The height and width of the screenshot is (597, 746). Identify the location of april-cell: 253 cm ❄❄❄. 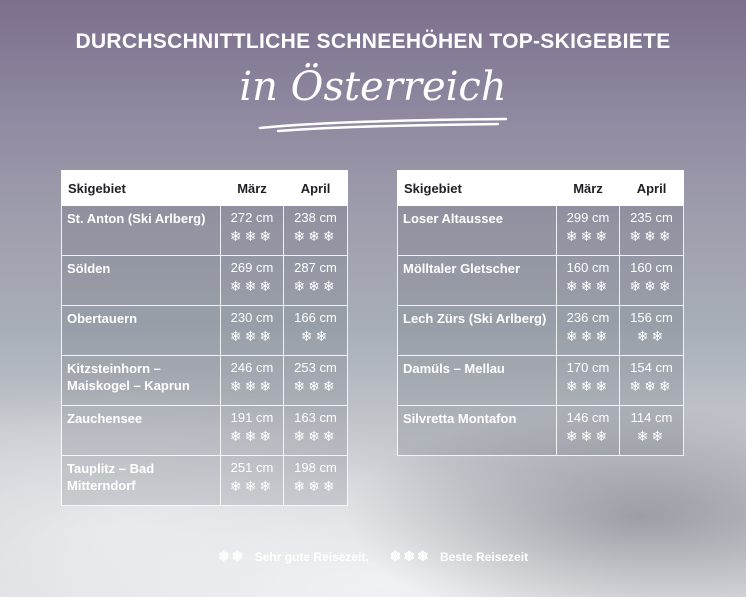
(315, 380).